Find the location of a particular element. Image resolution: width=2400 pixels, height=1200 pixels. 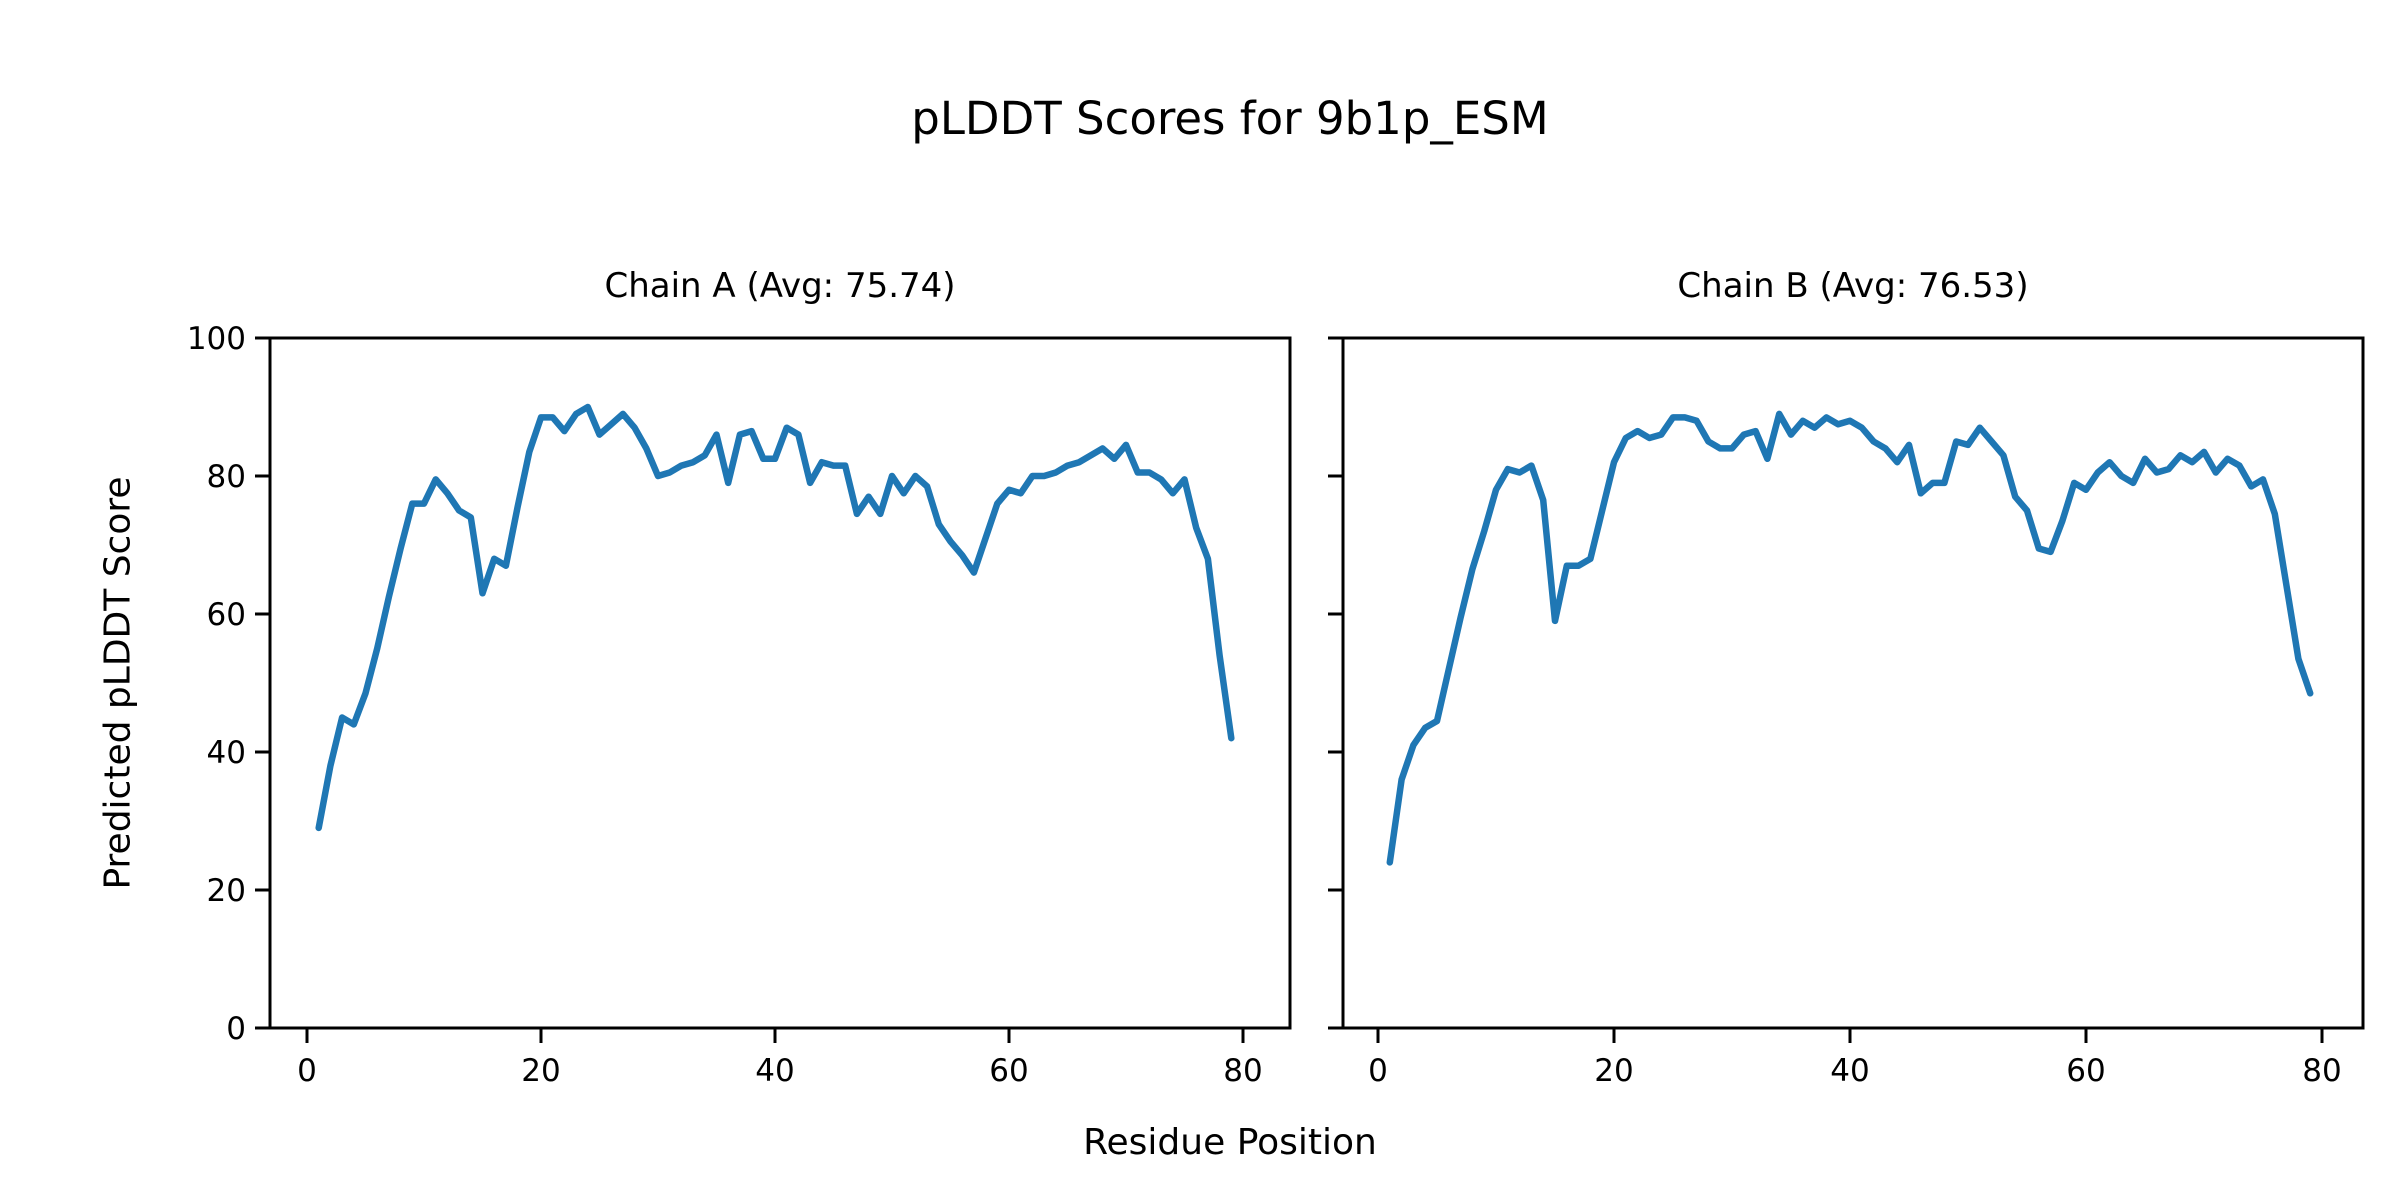

plddt-line-chain-a is located at coordinates (775, 617).